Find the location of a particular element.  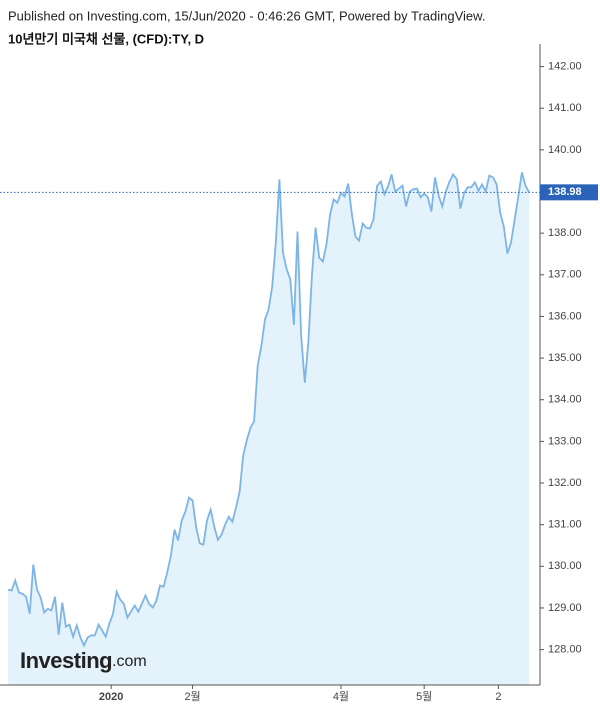

logo-suffix: .com is located at coordinates (129, 661).